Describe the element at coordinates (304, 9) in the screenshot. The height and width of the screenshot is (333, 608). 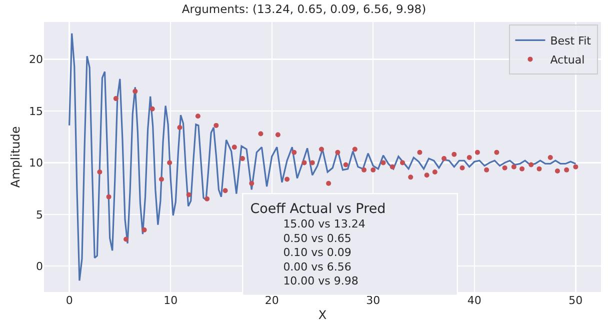
I see `chart-title: Arguments: (13.24, 0.65, 0.09, 6.56, 9.98)` at that location.